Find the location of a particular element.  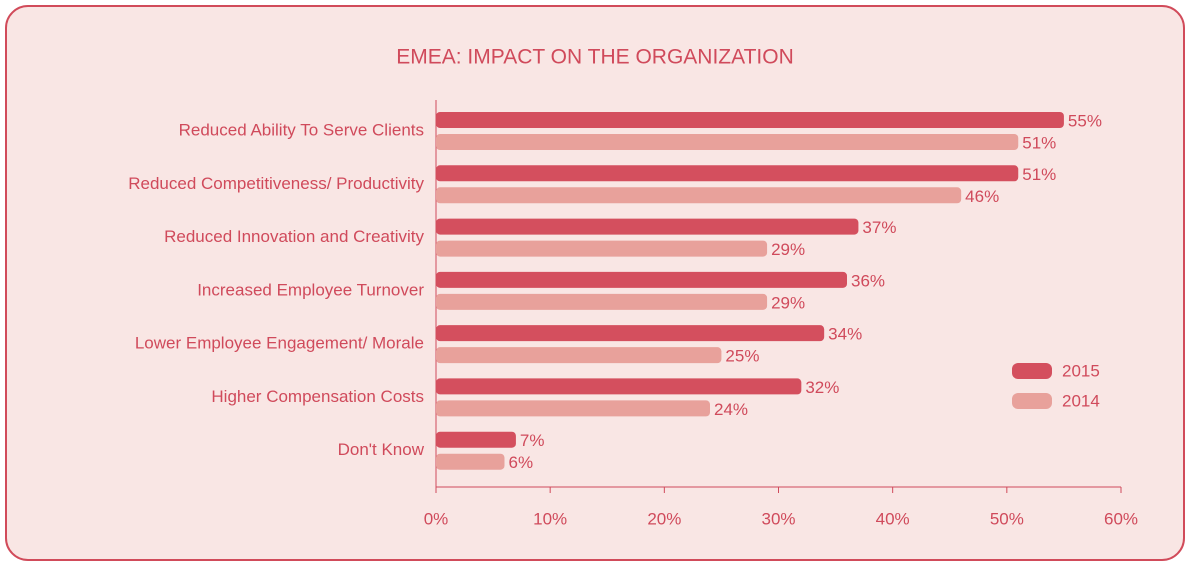

value-label: 55% is located at coordinates (1085, 120).